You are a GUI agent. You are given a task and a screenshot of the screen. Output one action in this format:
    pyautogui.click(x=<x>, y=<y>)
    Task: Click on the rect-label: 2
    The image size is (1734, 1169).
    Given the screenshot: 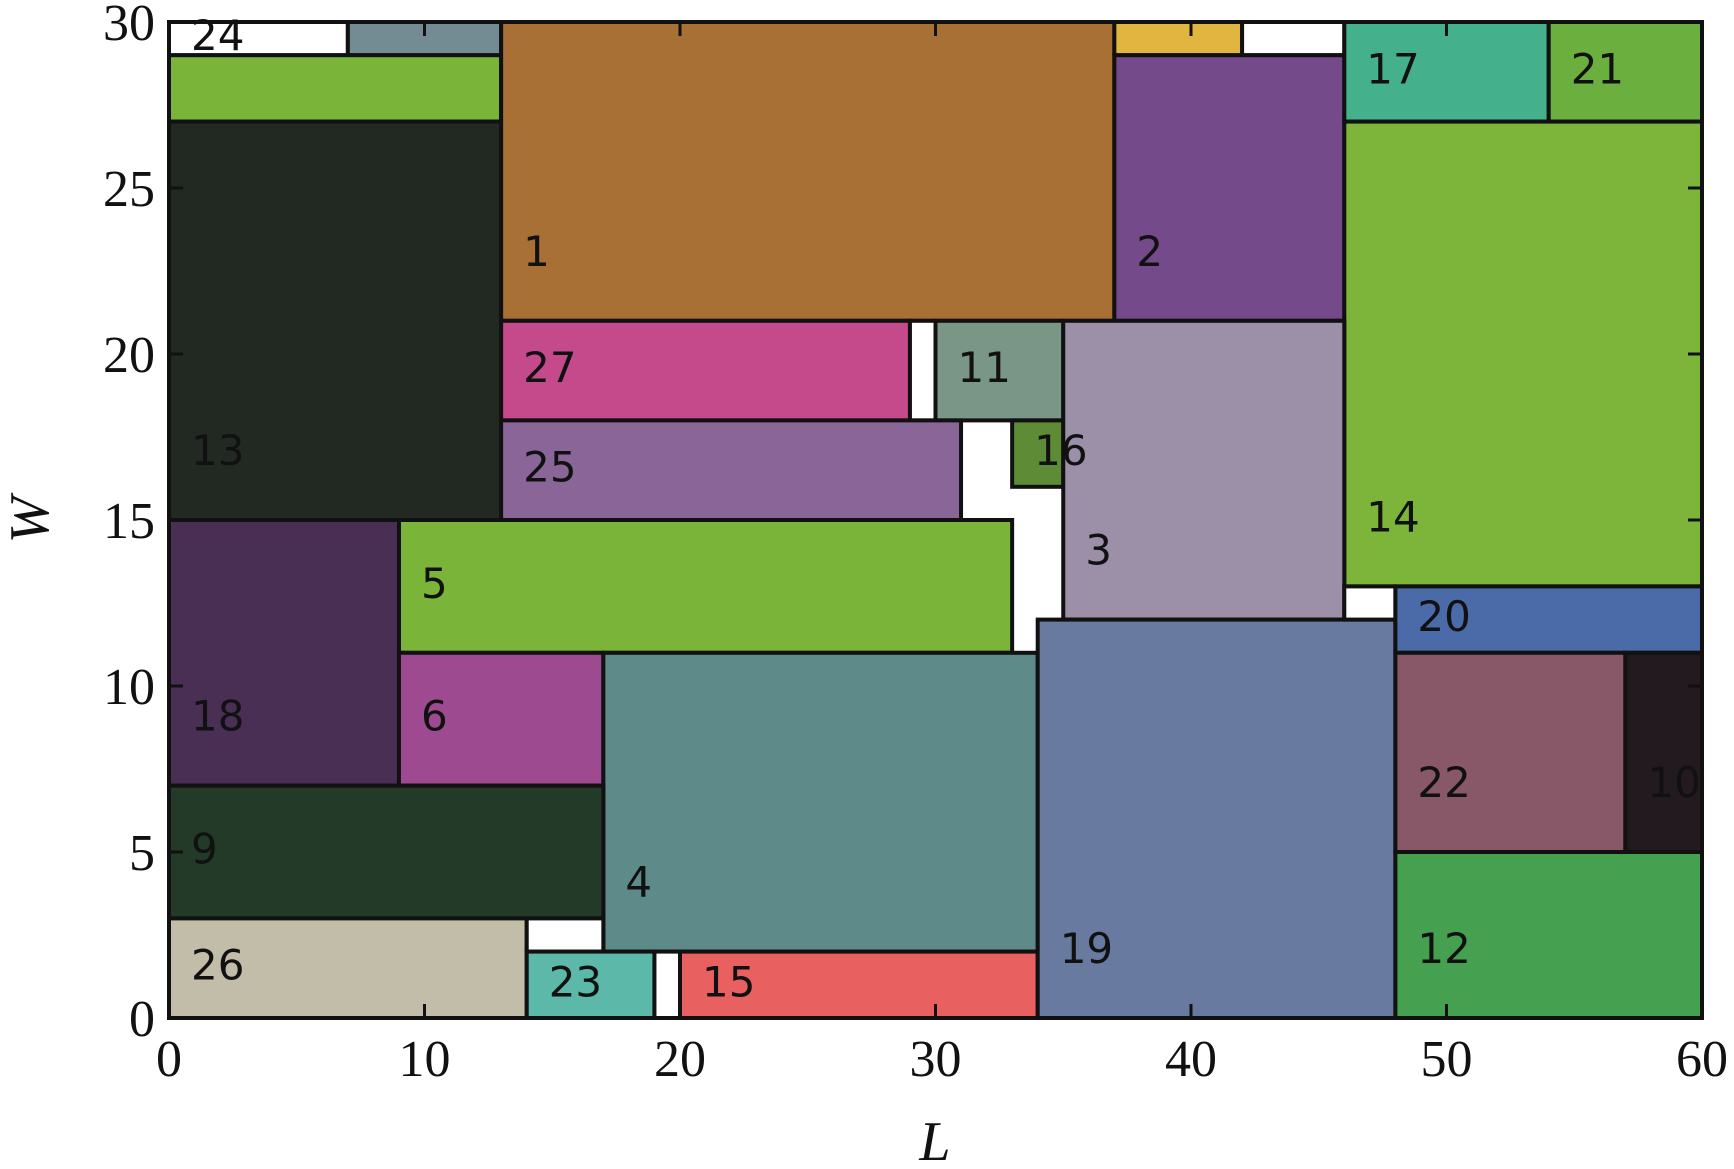 What is the action you would take?
    pyautogui.click(x=1149, y=251)
    